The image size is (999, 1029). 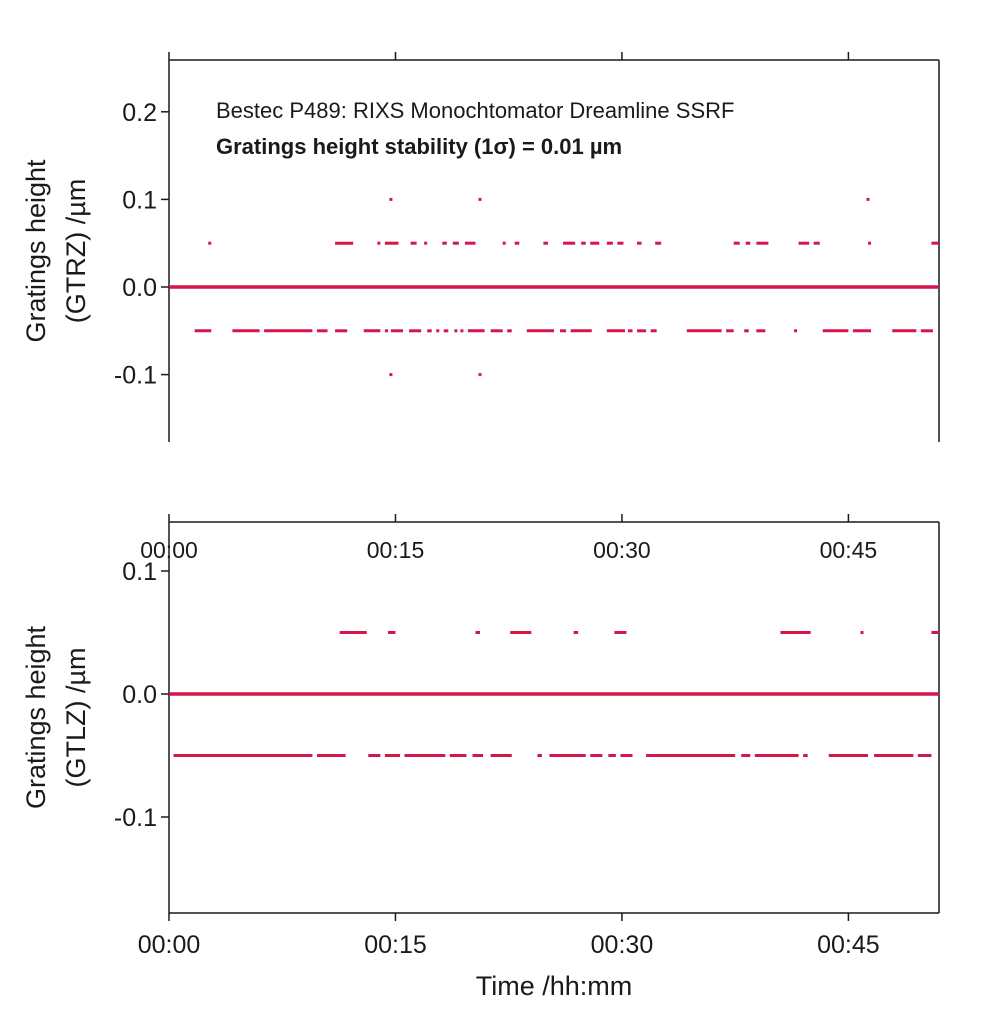 I want to click on gtlz-x-tick-label: 00:30, so click(x=622, y=945).